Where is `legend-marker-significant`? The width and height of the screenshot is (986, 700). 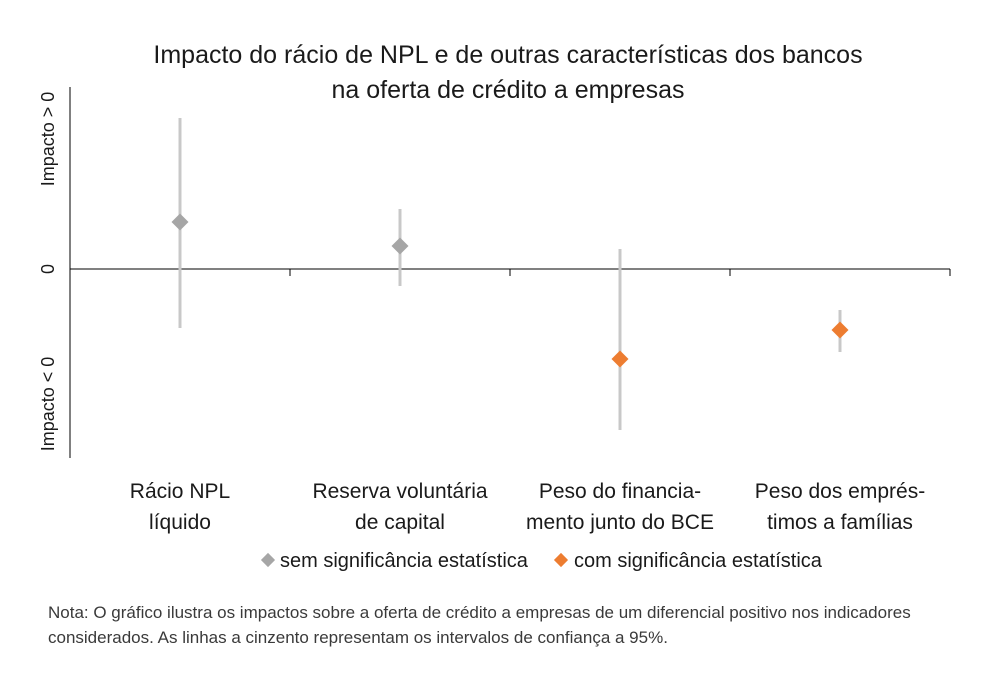
legend-marker-significant is located at coordinates (561, 560).